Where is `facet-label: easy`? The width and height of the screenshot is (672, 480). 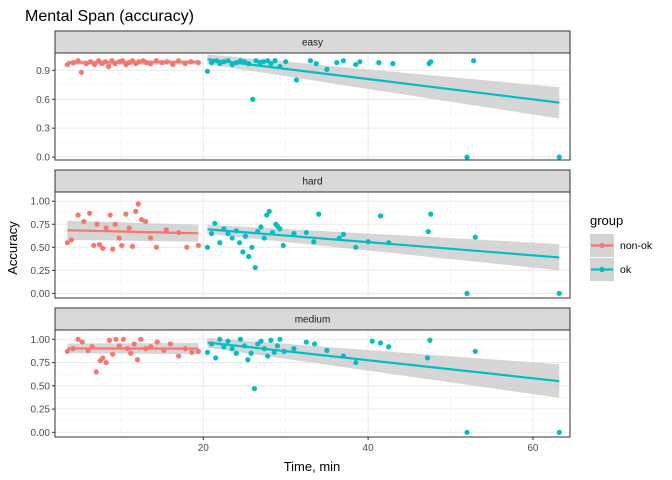
facet-label: easy is located at coordinates (312, 43).